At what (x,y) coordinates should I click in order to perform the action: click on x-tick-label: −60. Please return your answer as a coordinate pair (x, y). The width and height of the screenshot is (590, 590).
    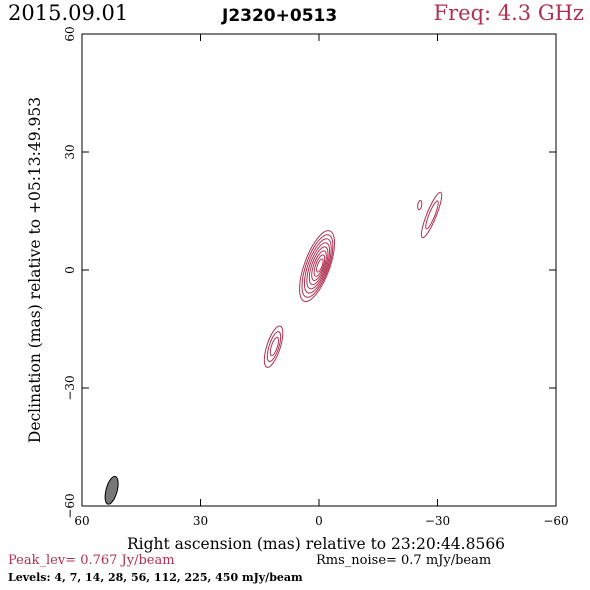
    Looking at the image, I should click on (555, 521).